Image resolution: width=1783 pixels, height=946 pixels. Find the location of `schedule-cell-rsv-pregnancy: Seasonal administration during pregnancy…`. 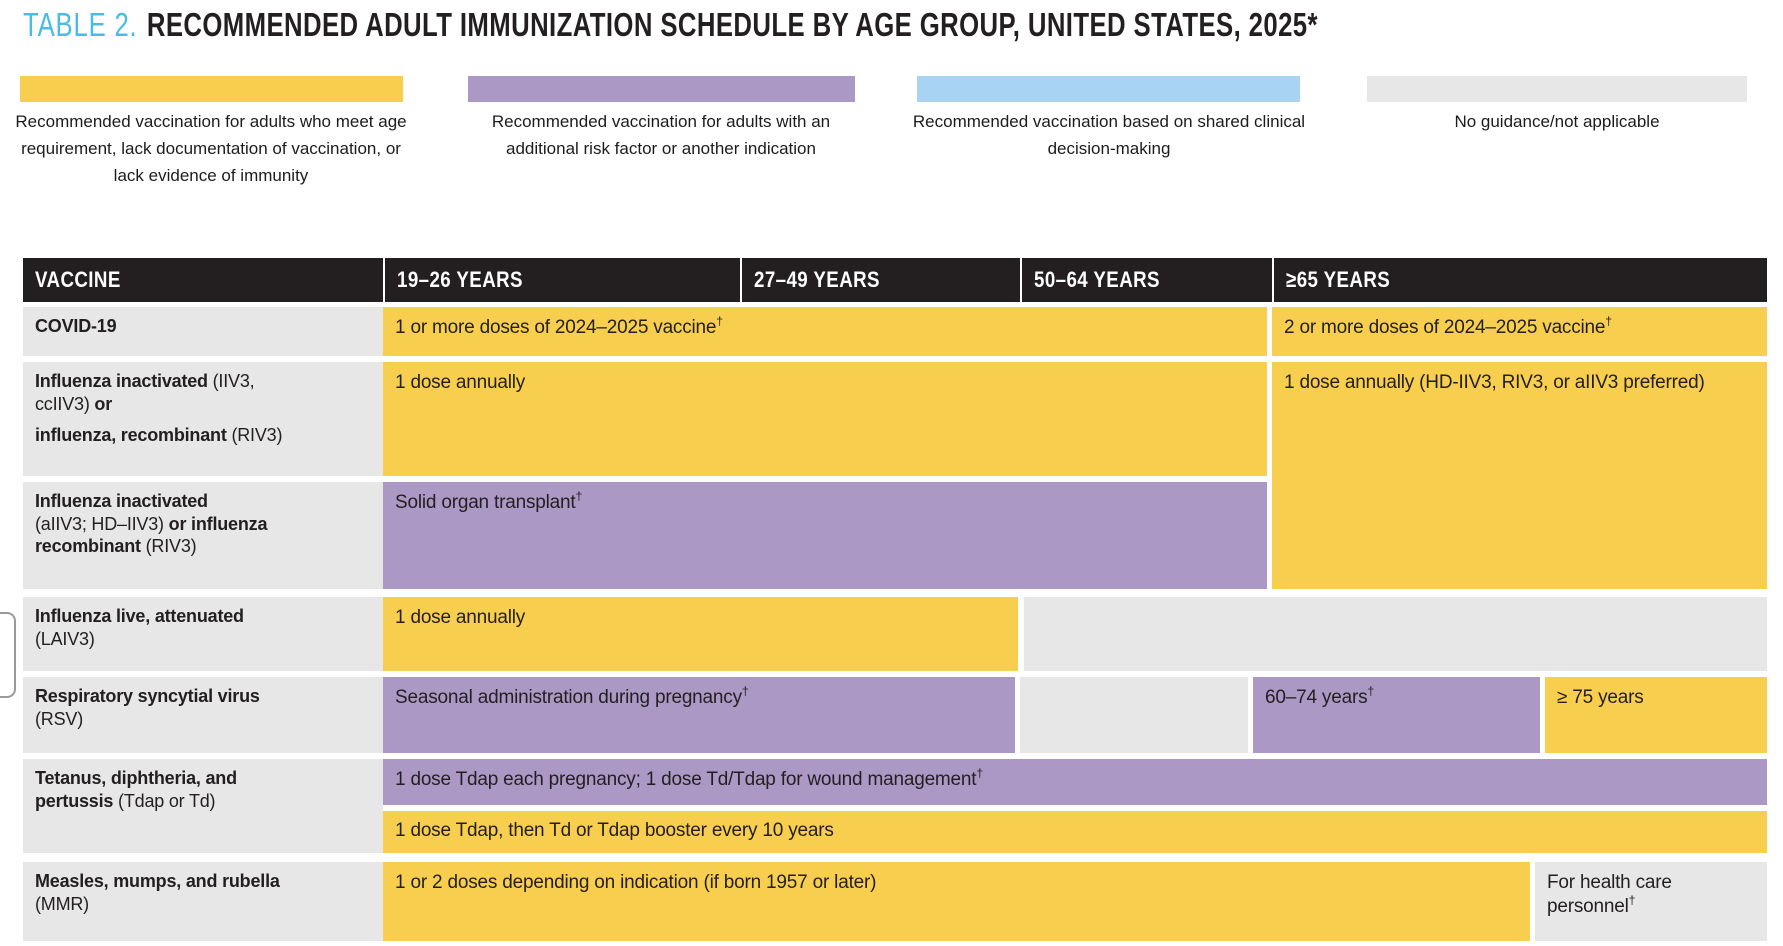

schedule-cell-rsv-pregnancy: Seasonal administration during pregnancy… is located at coordinates (699, 715).